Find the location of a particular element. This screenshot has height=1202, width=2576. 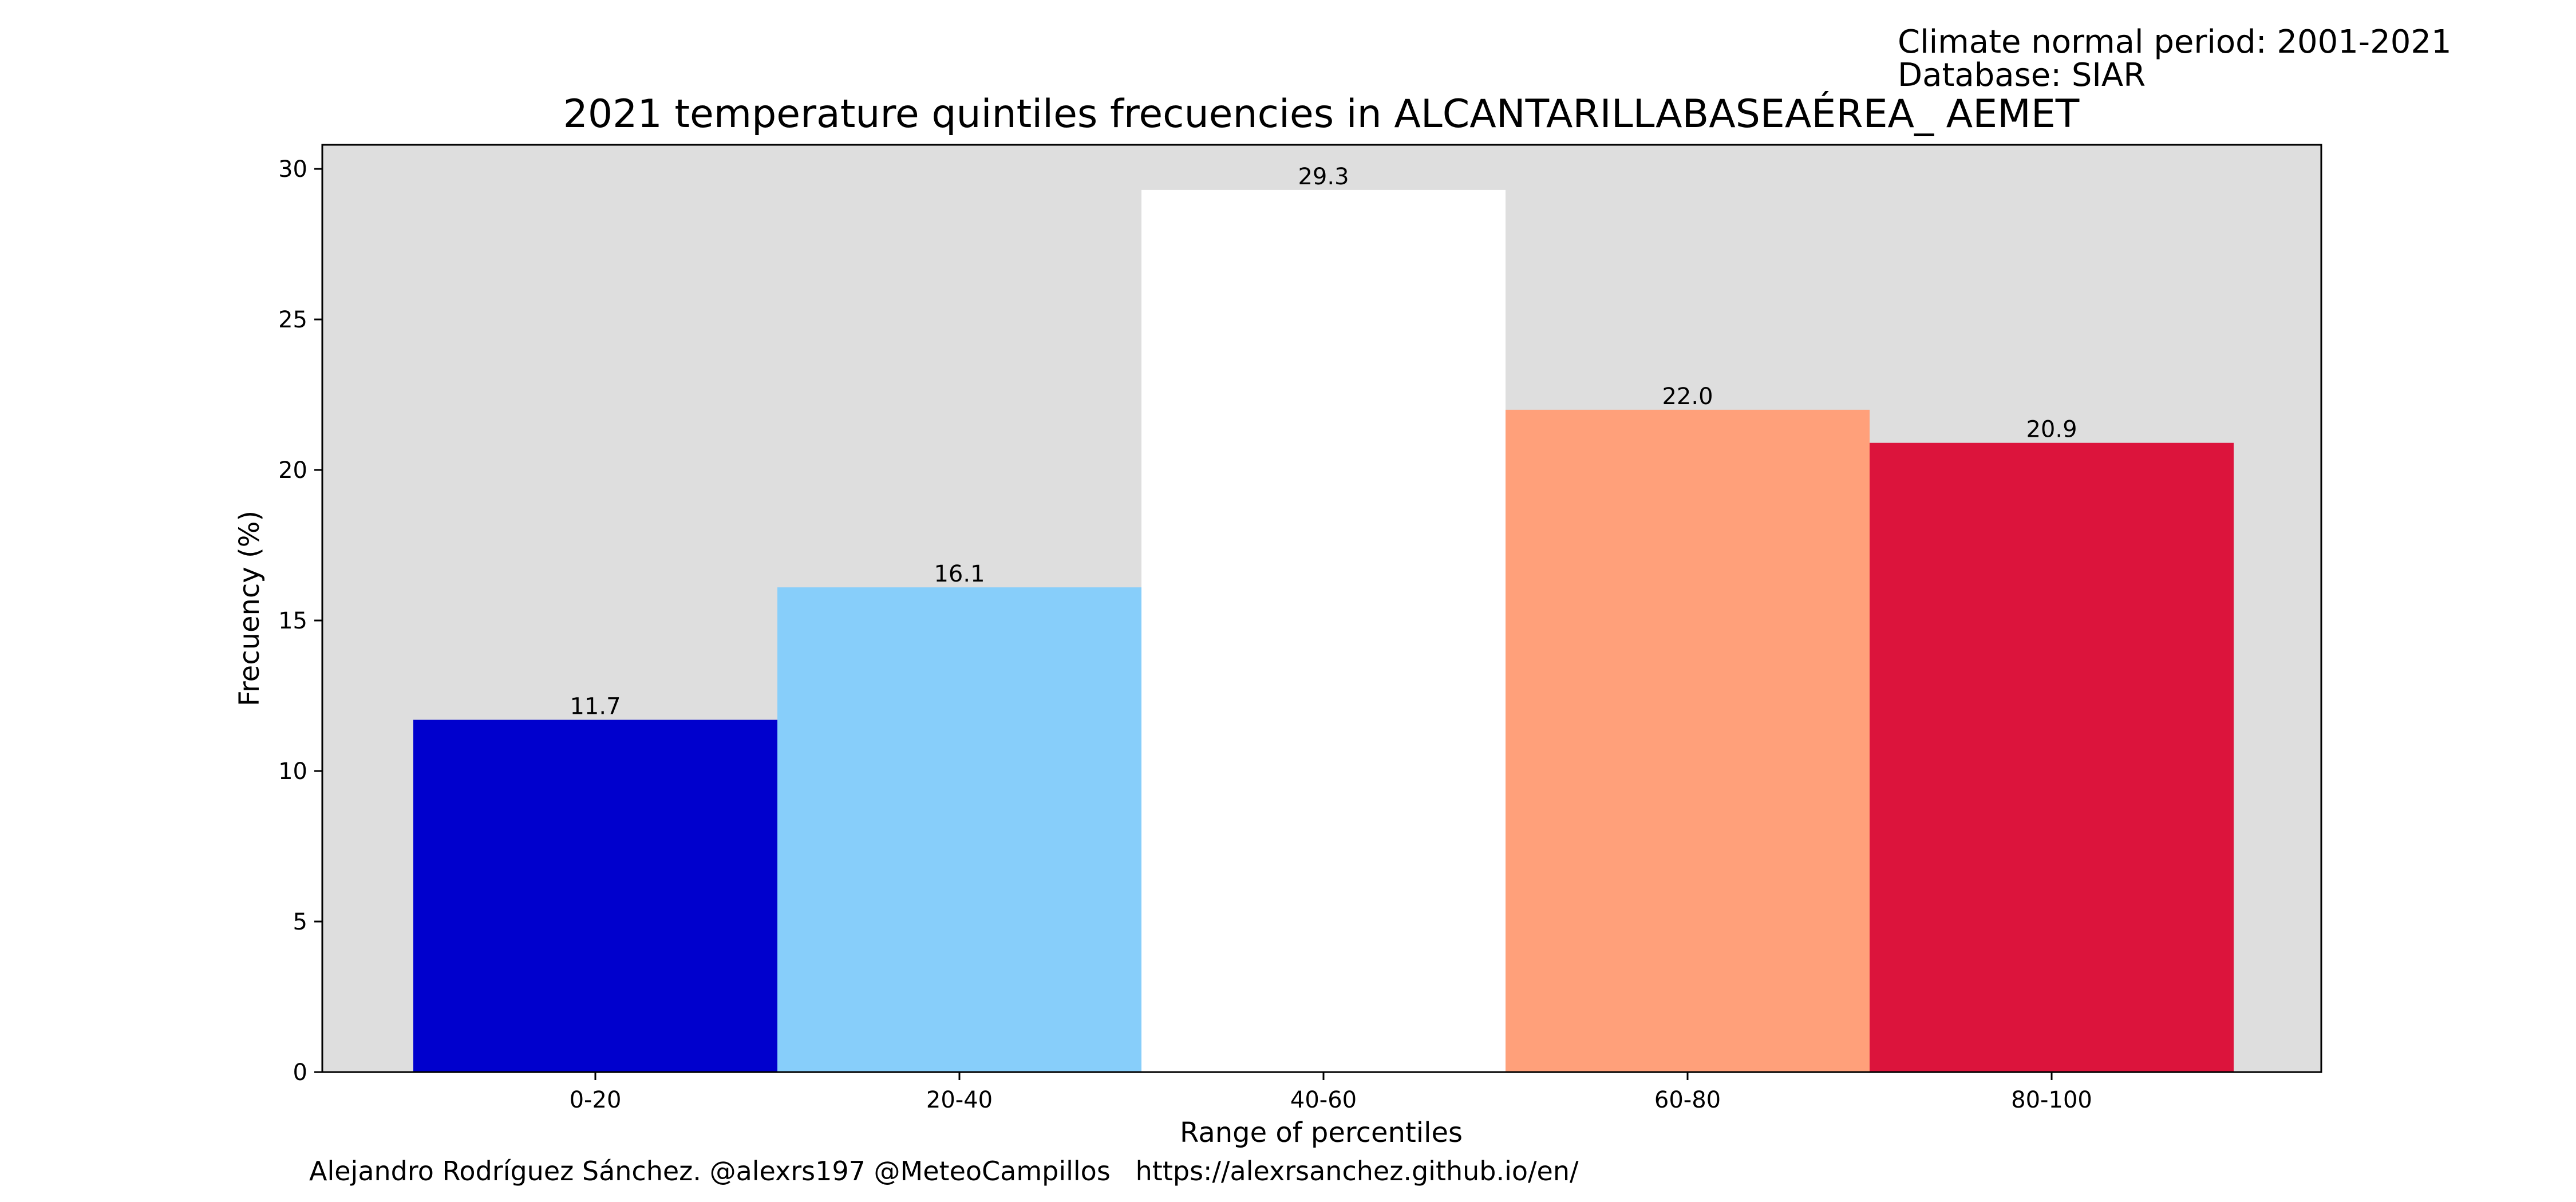

y-tick-label: 30 is located at coordinates (292, 169).